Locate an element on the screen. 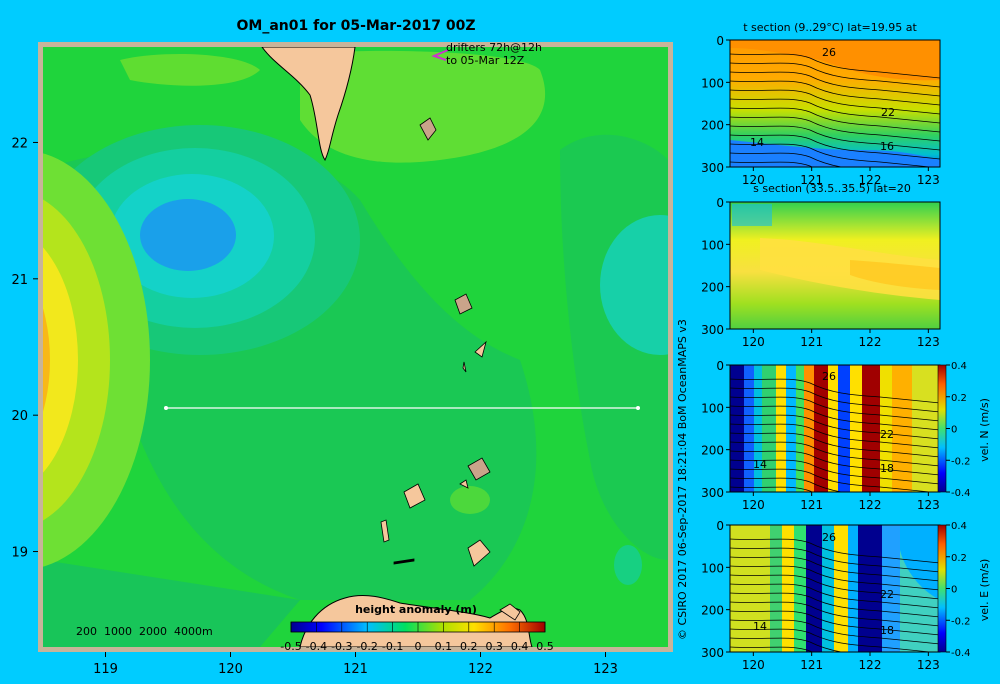  taiwan-land is located at coordinates (308, 104).